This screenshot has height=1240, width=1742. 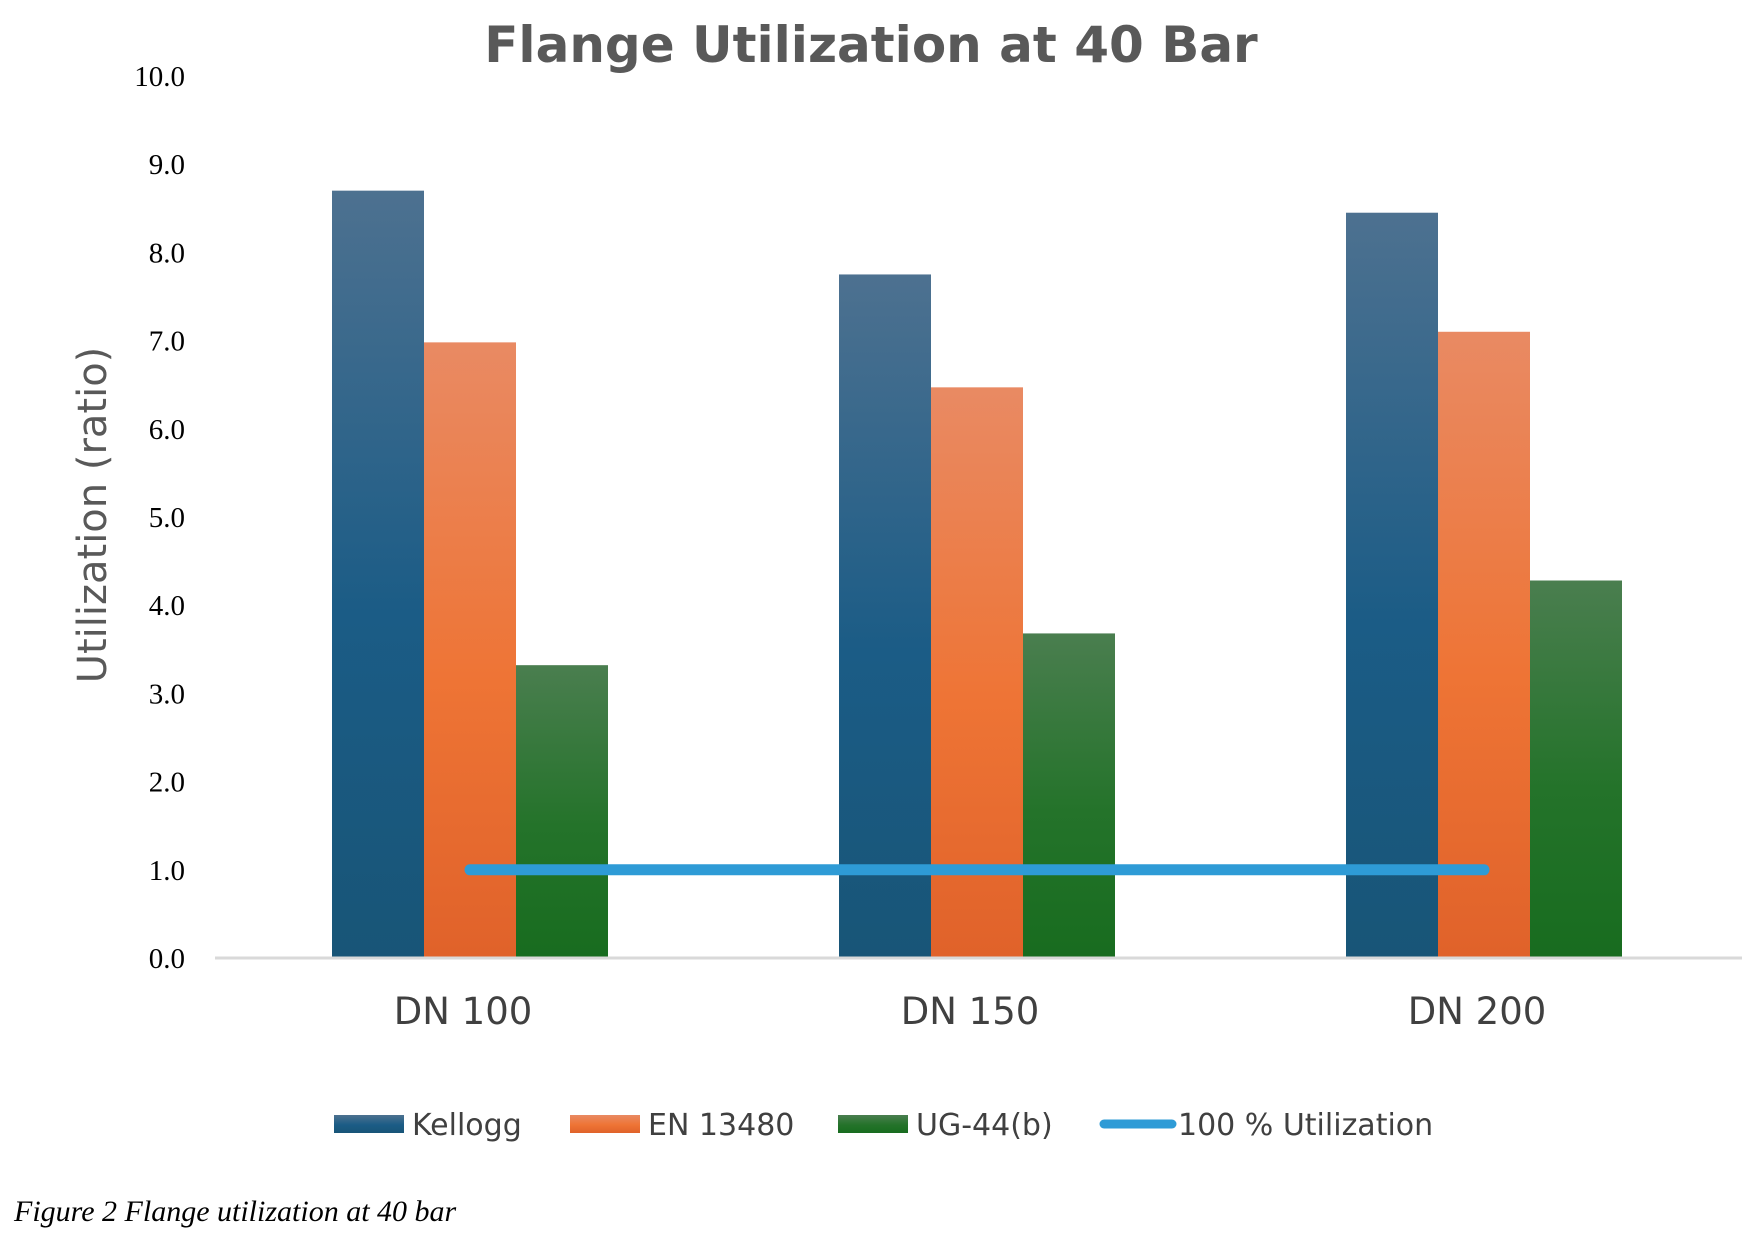 I want to click on legend-label: Kellogg, so click(x=467, y=1125).